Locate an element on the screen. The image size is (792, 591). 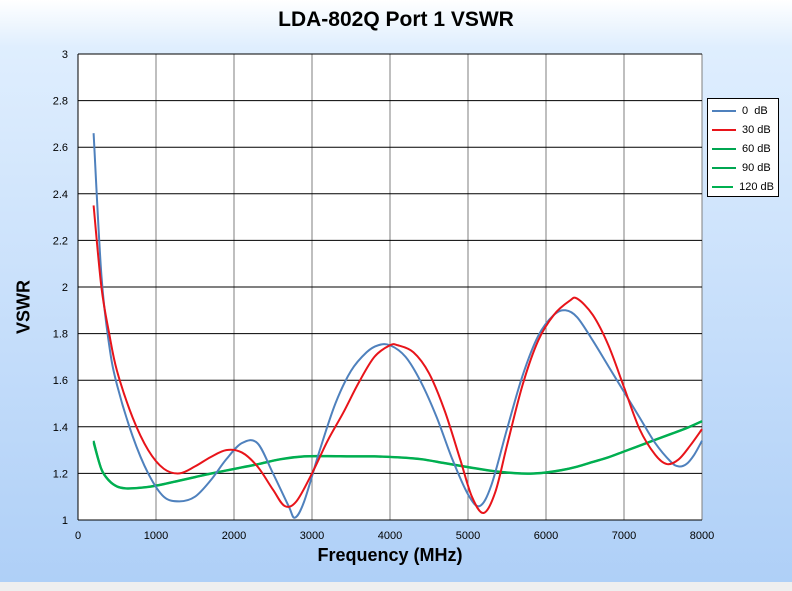
y-tick-label: 1.4 is located at coordinates (60, 428).